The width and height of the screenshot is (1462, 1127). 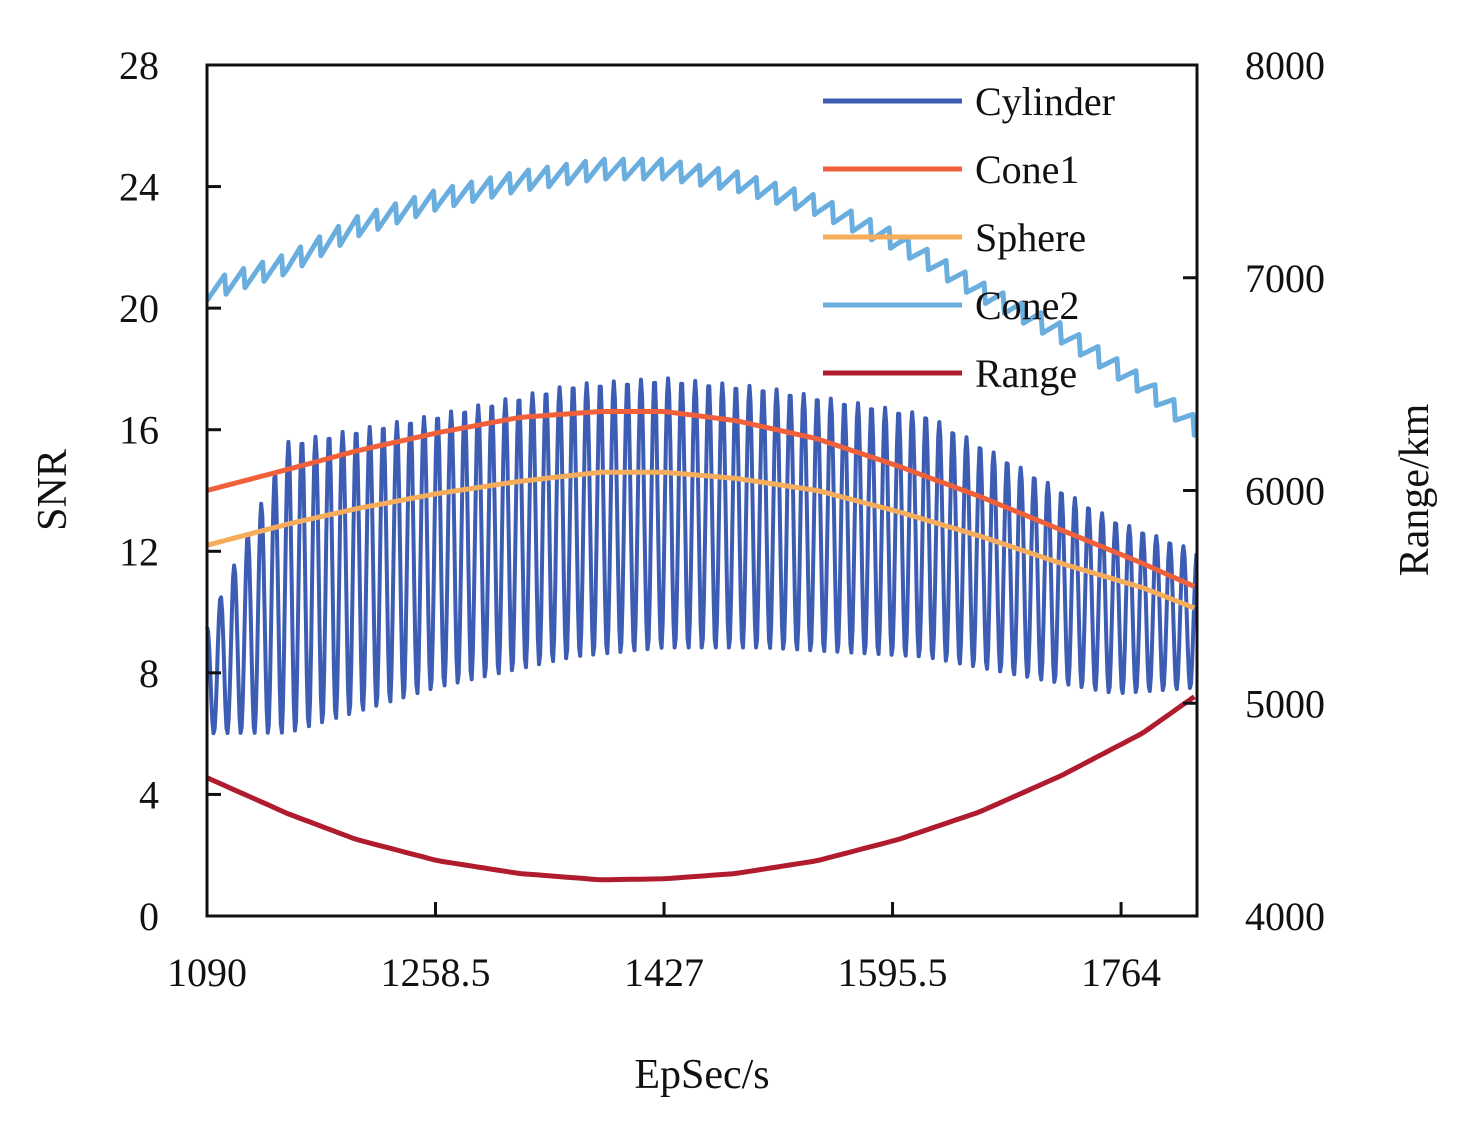 I want to click on y-tick-label: 16, so click(x=139, y=430).